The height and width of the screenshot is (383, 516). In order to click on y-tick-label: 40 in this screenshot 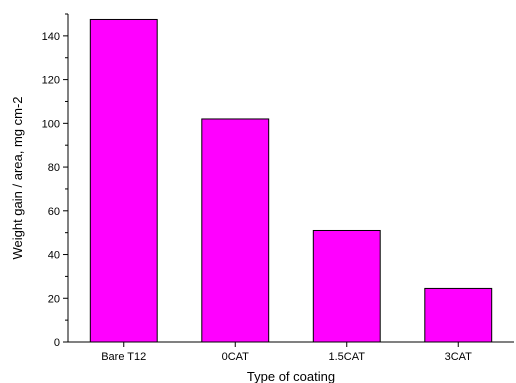, I will do `click(54, 256)`.